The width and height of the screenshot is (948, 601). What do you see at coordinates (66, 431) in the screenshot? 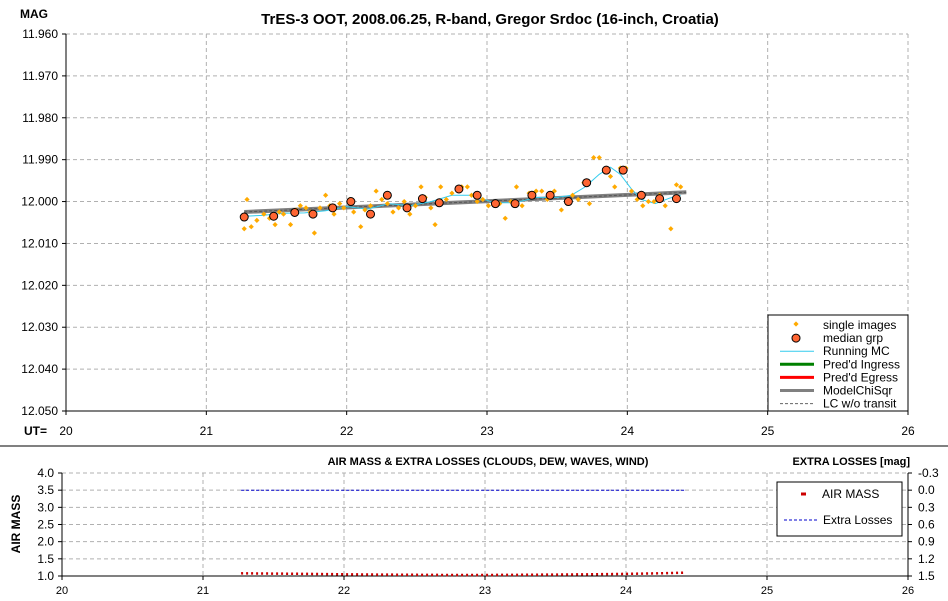
I see `x-tick-label: 20` at bounding box center [66, 431].